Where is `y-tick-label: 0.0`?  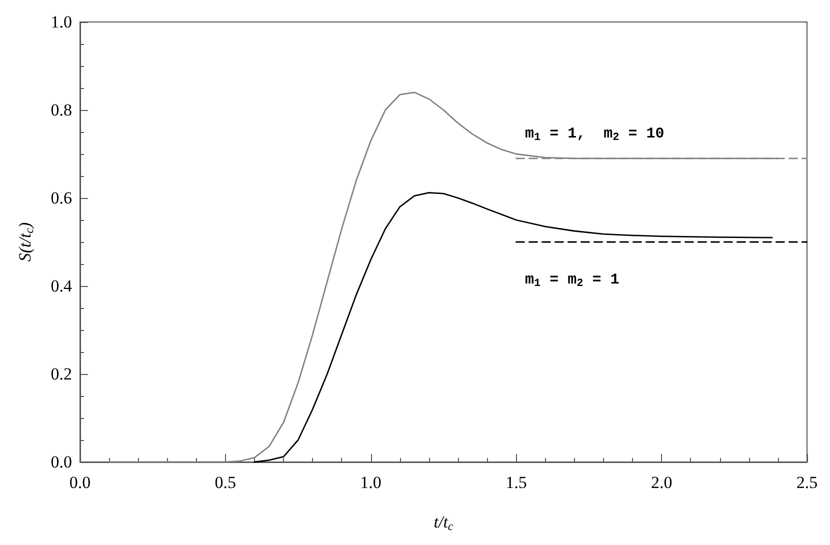 y-tick-label: 0.0 is located at coordinates (61, 462).